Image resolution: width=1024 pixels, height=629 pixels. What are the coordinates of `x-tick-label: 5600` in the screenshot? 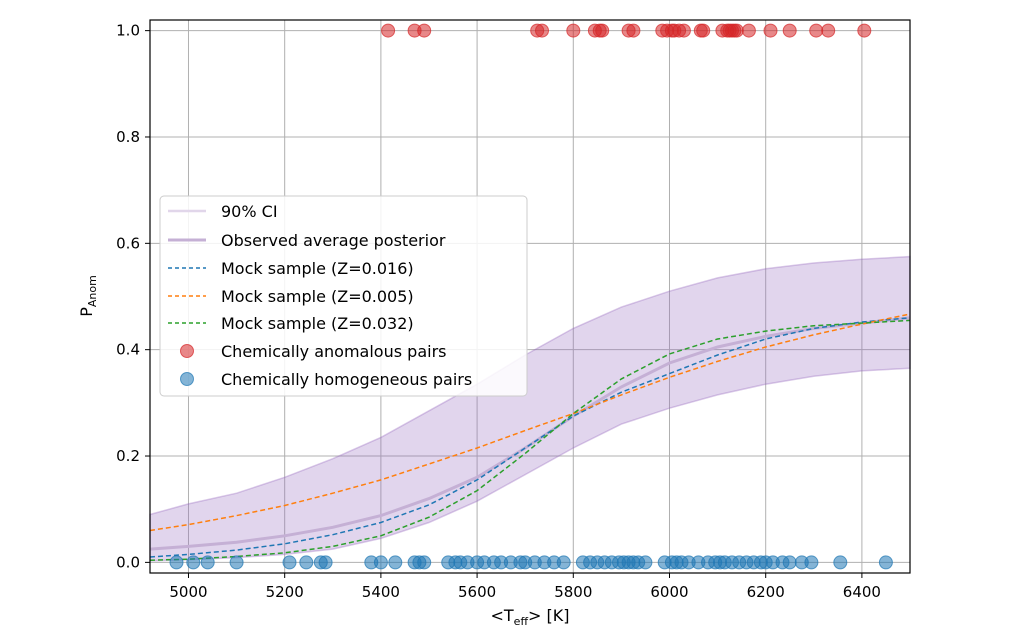 It's located at (477, 592).